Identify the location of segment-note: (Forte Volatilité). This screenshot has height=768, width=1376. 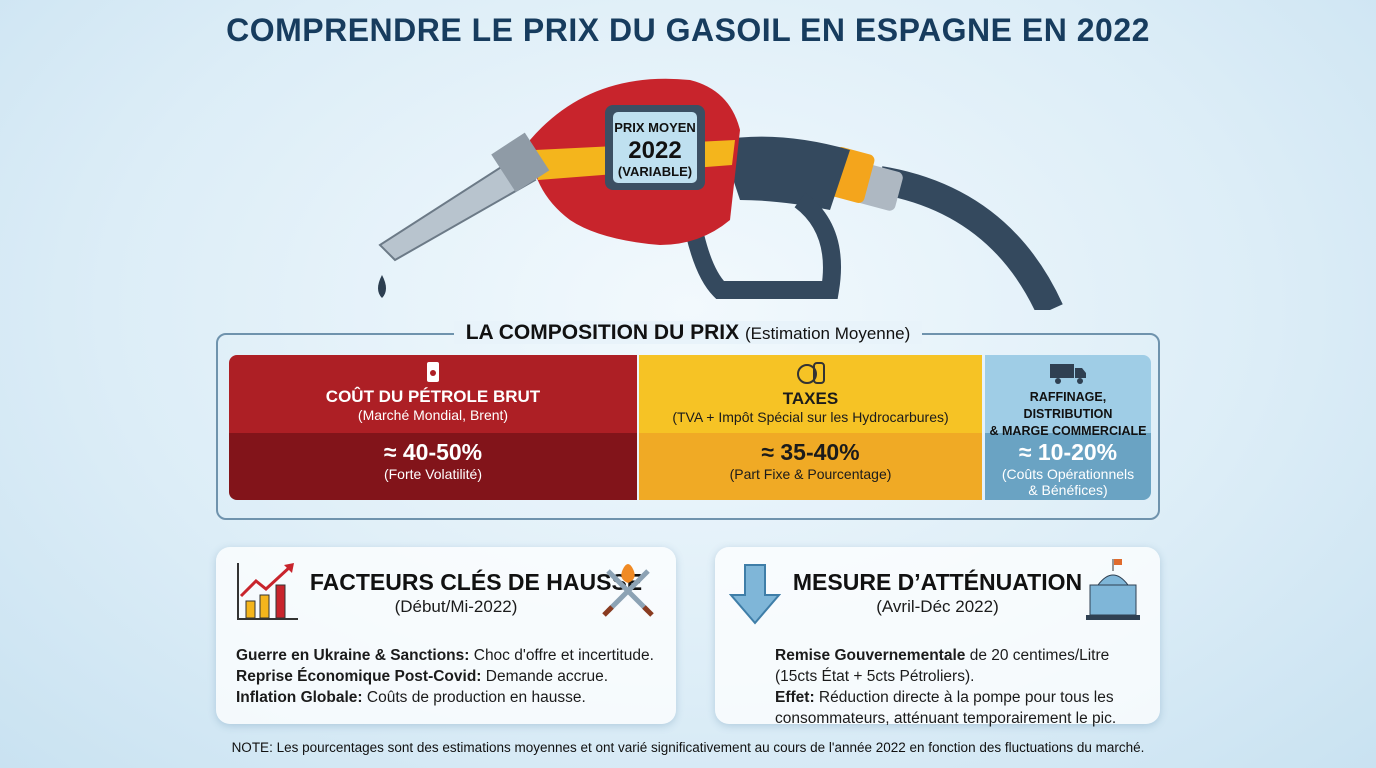
(433, 474).